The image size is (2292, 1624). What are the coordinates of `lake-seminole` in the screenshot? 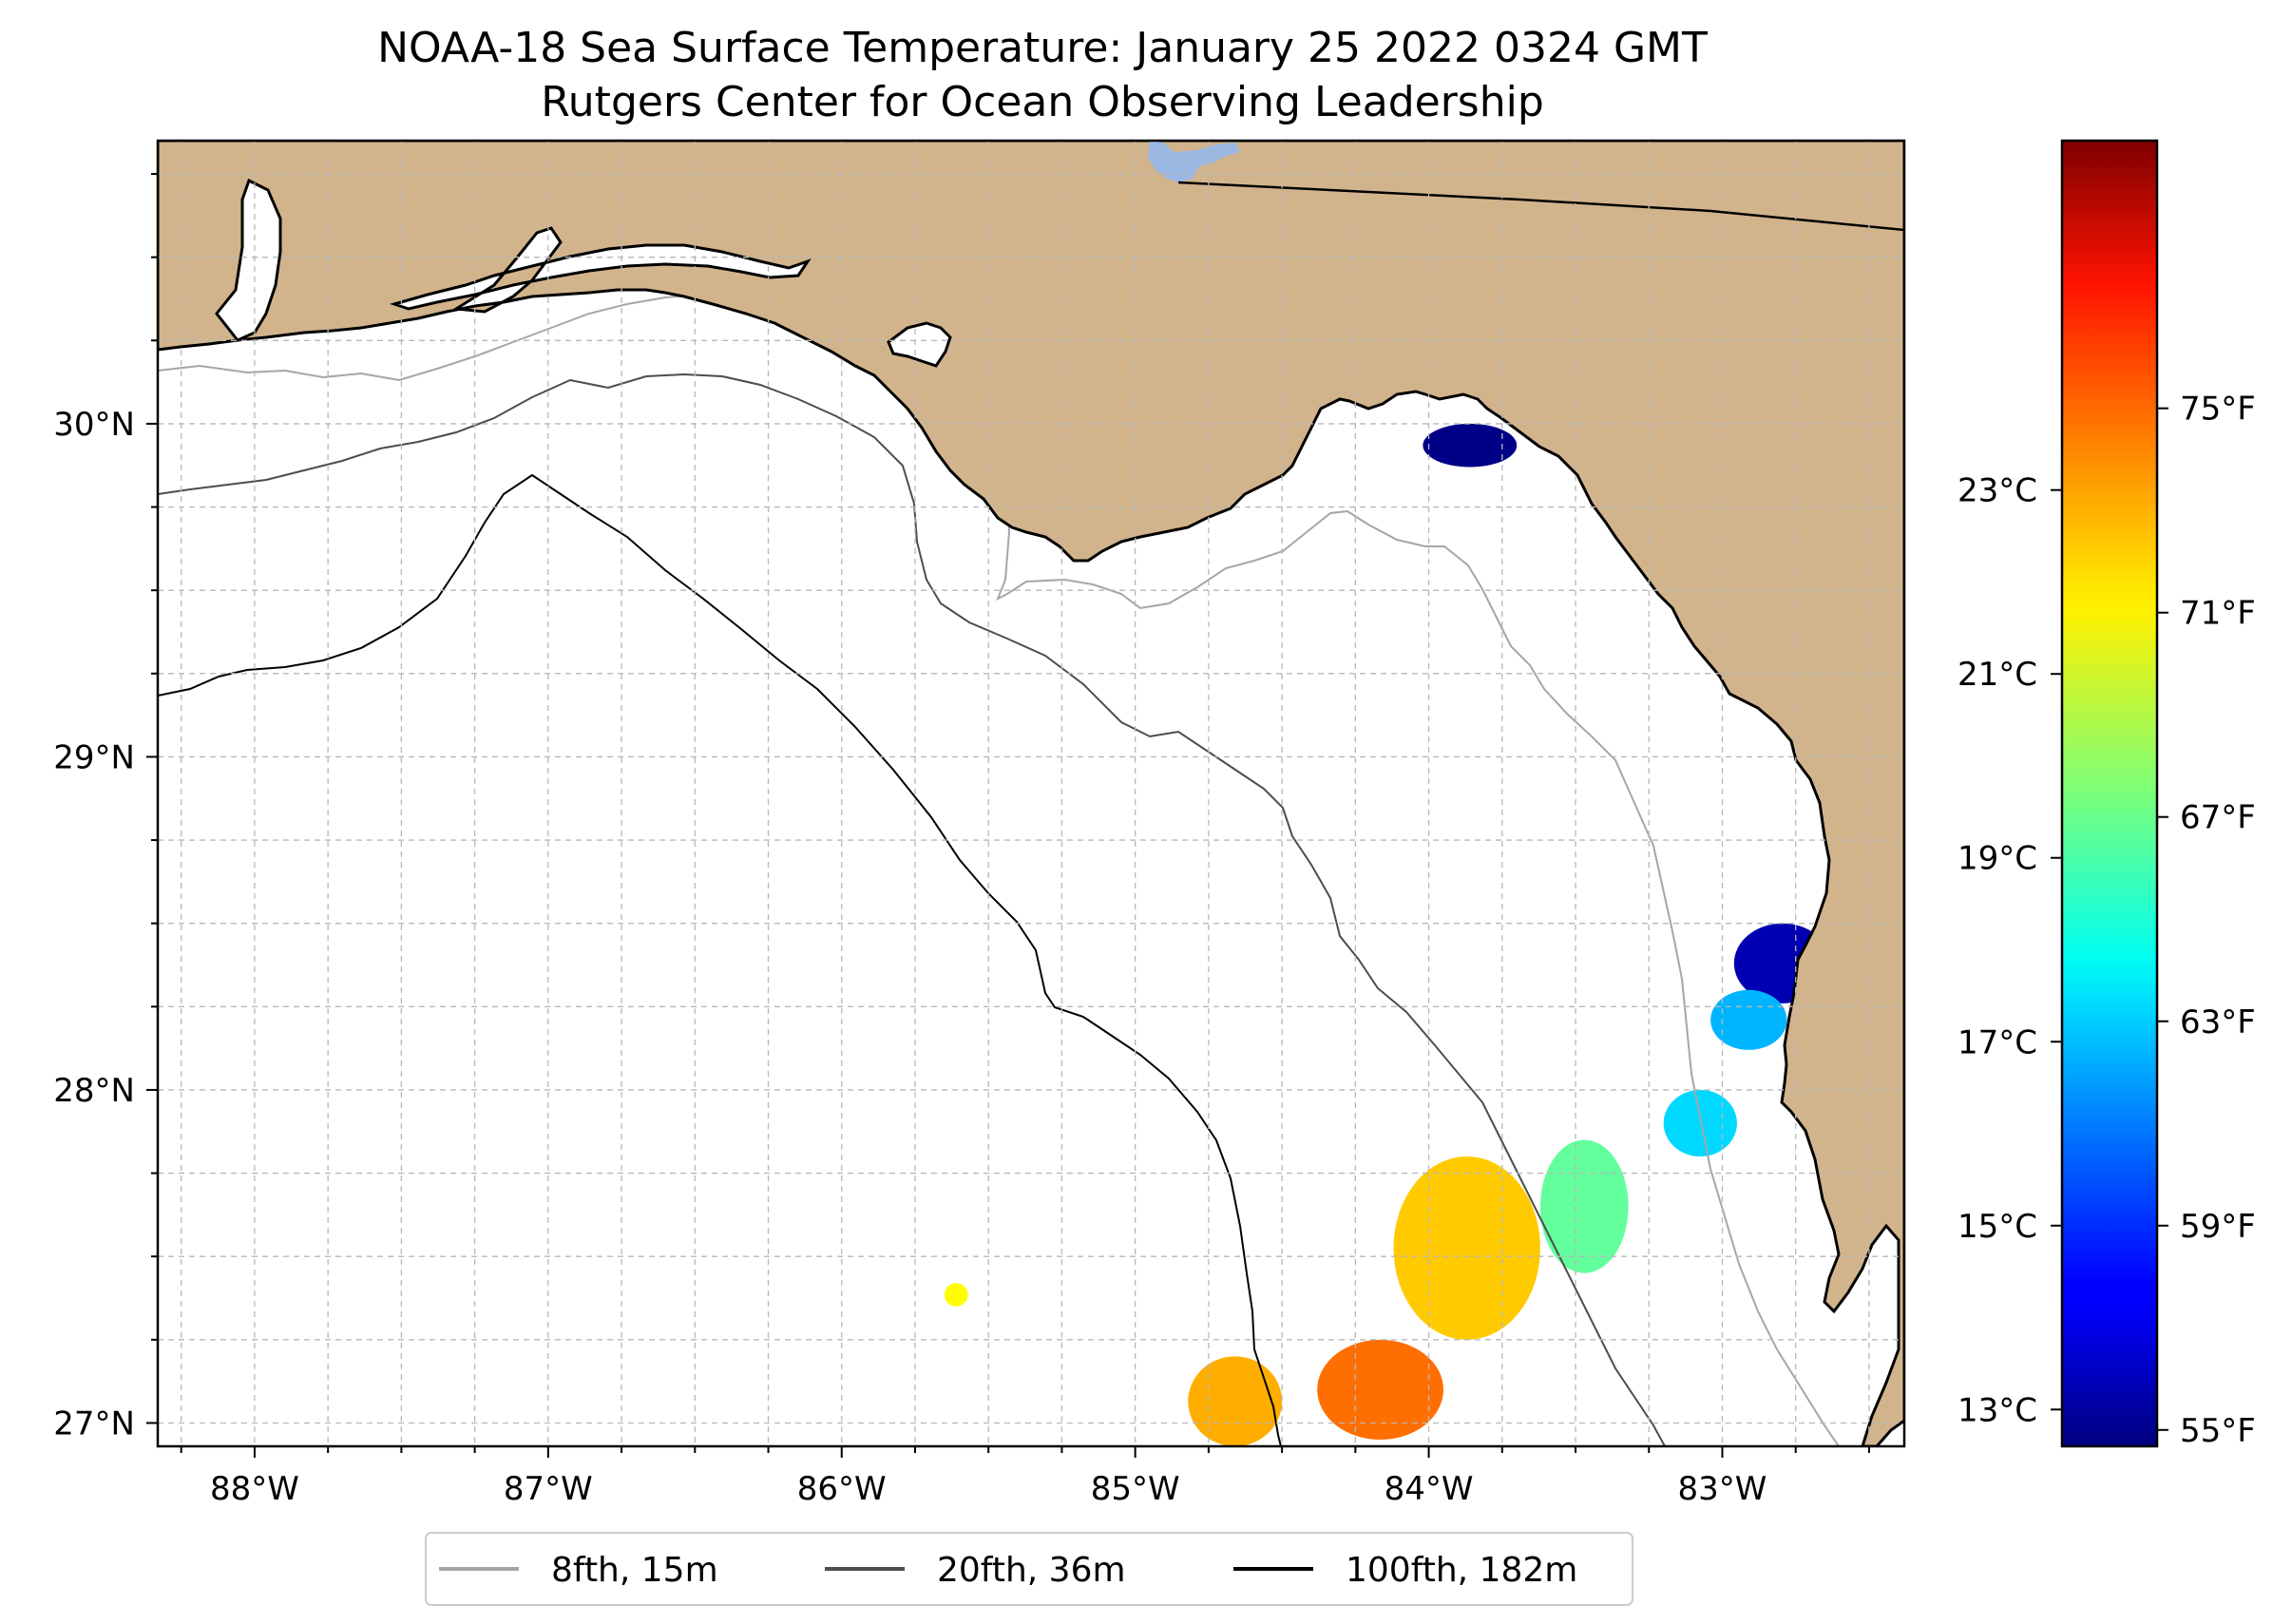 It's located at (1194, 161).